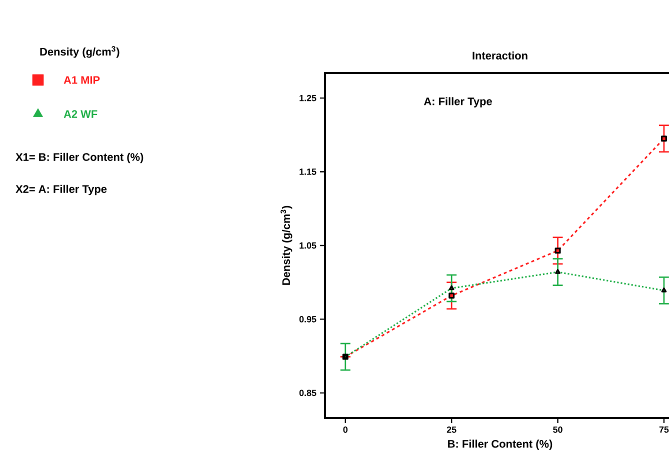 This screenshot has width=669, height=476. I want to click on y-tick-label: 0.95, so click(307, 319).